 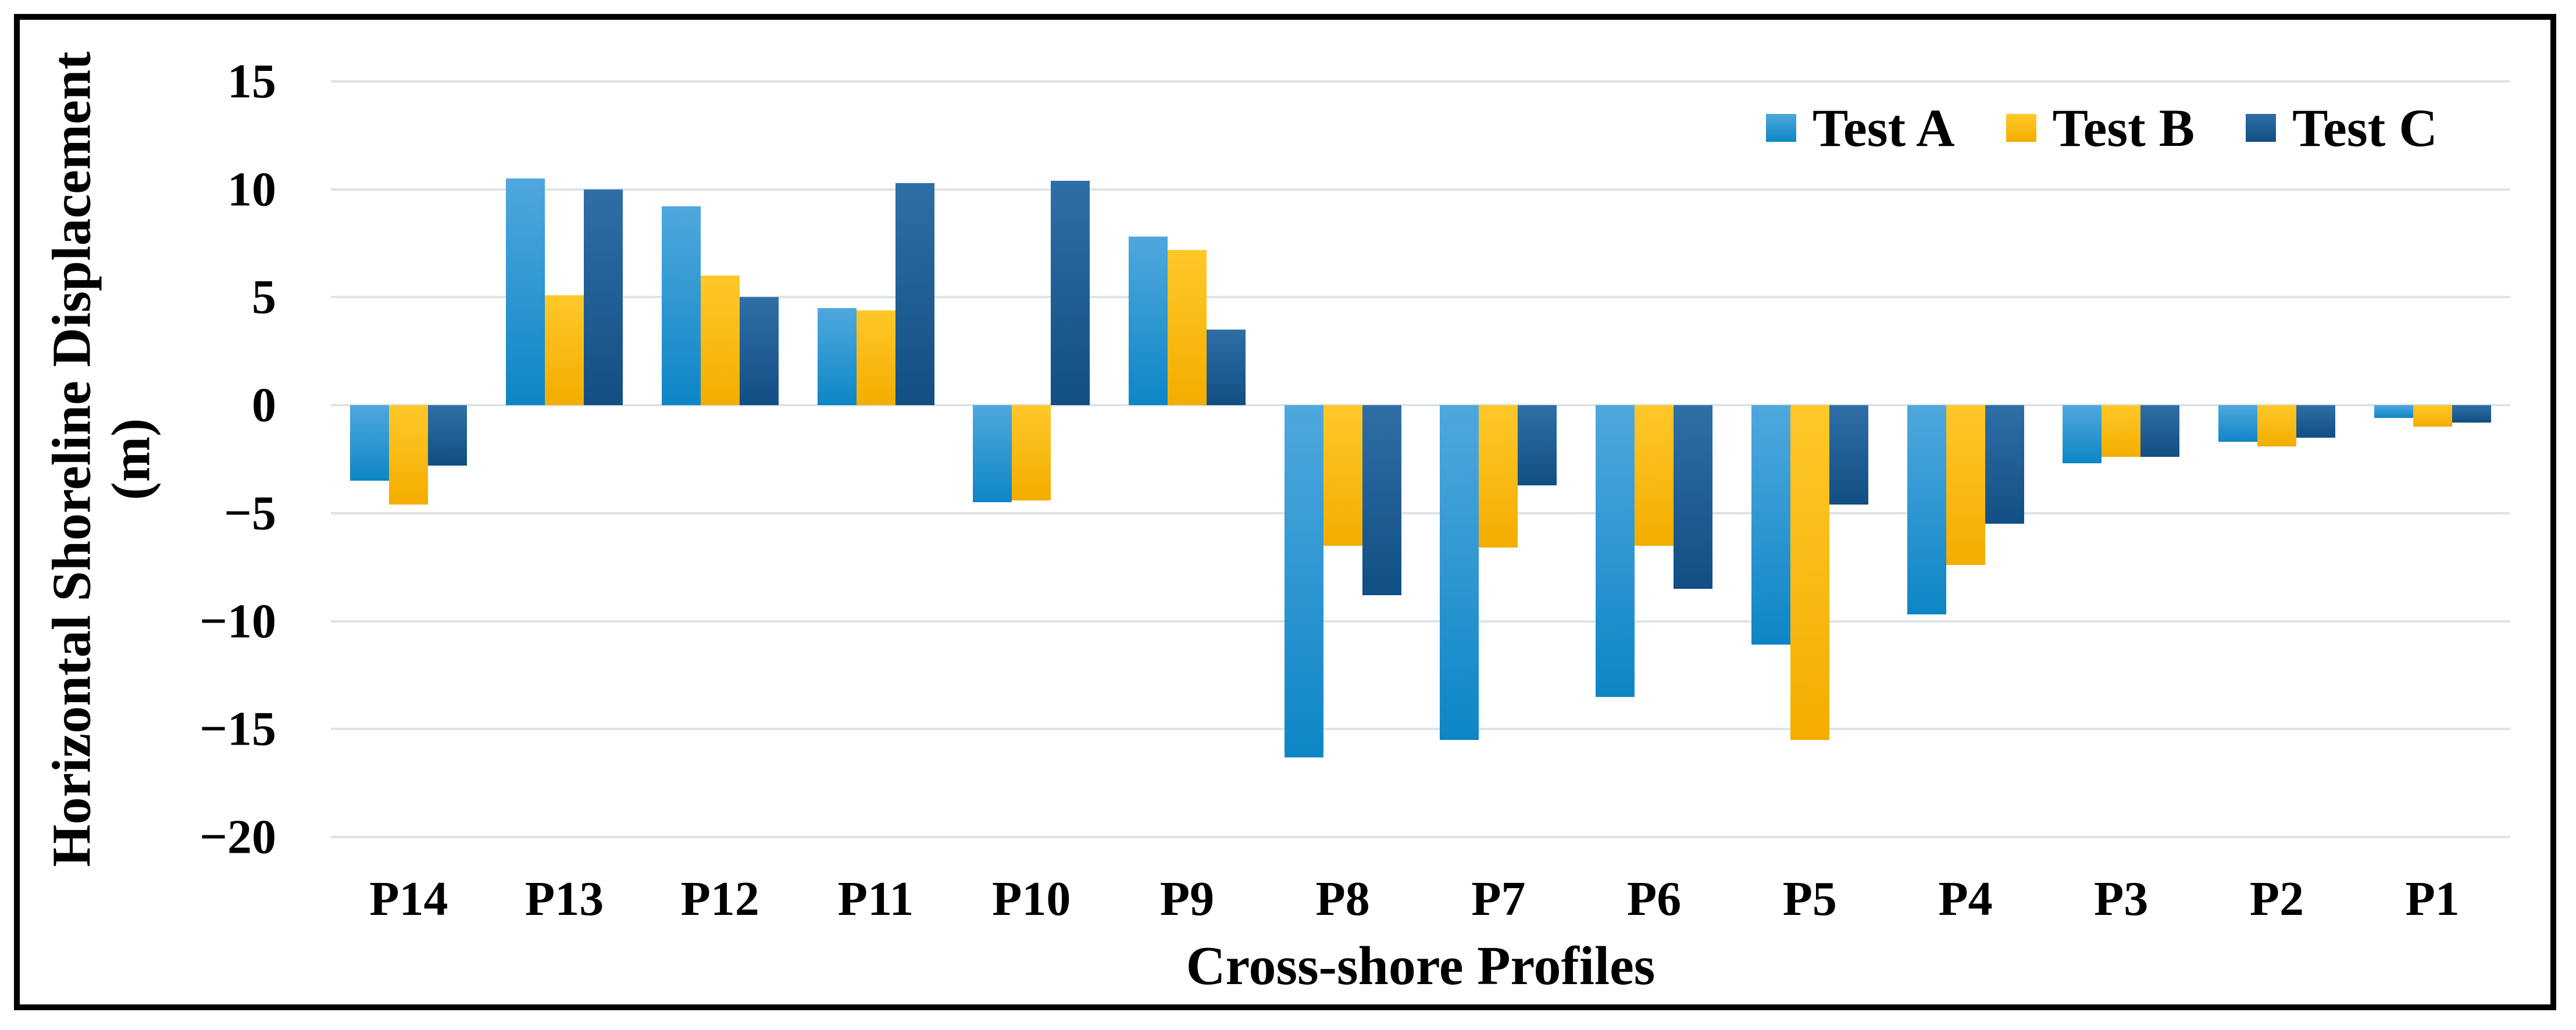 What do you see at coordinates (1421, 513) in the screenshot?
I see `gridline-y--5` at bounding box center [1421, 513].